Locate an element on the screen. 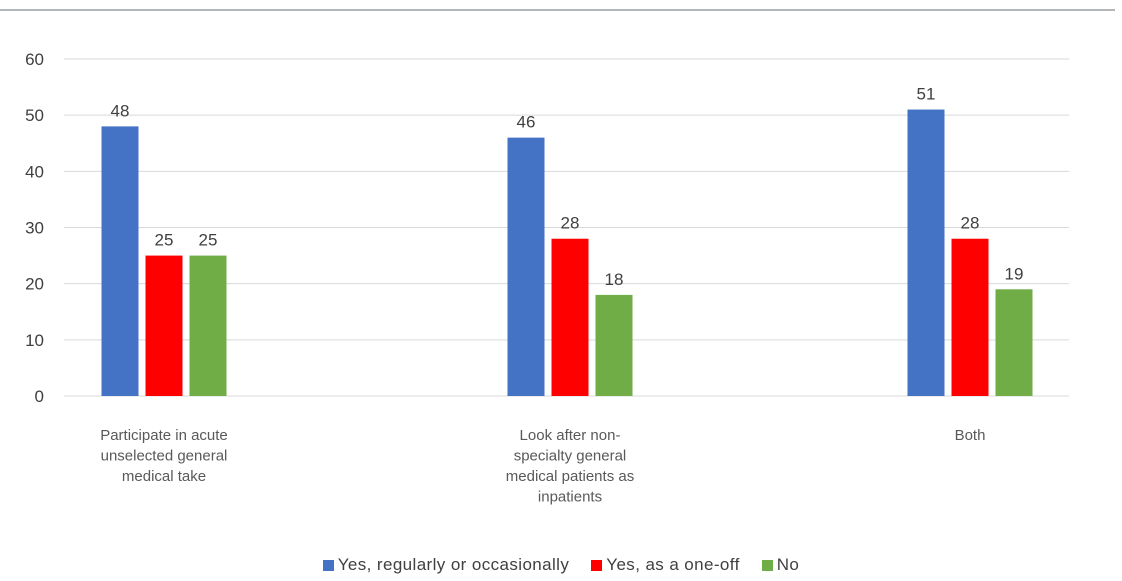 The height and width of the screenshot is (581, 1122). data-label: 48 is located at coordinates (120, 110).